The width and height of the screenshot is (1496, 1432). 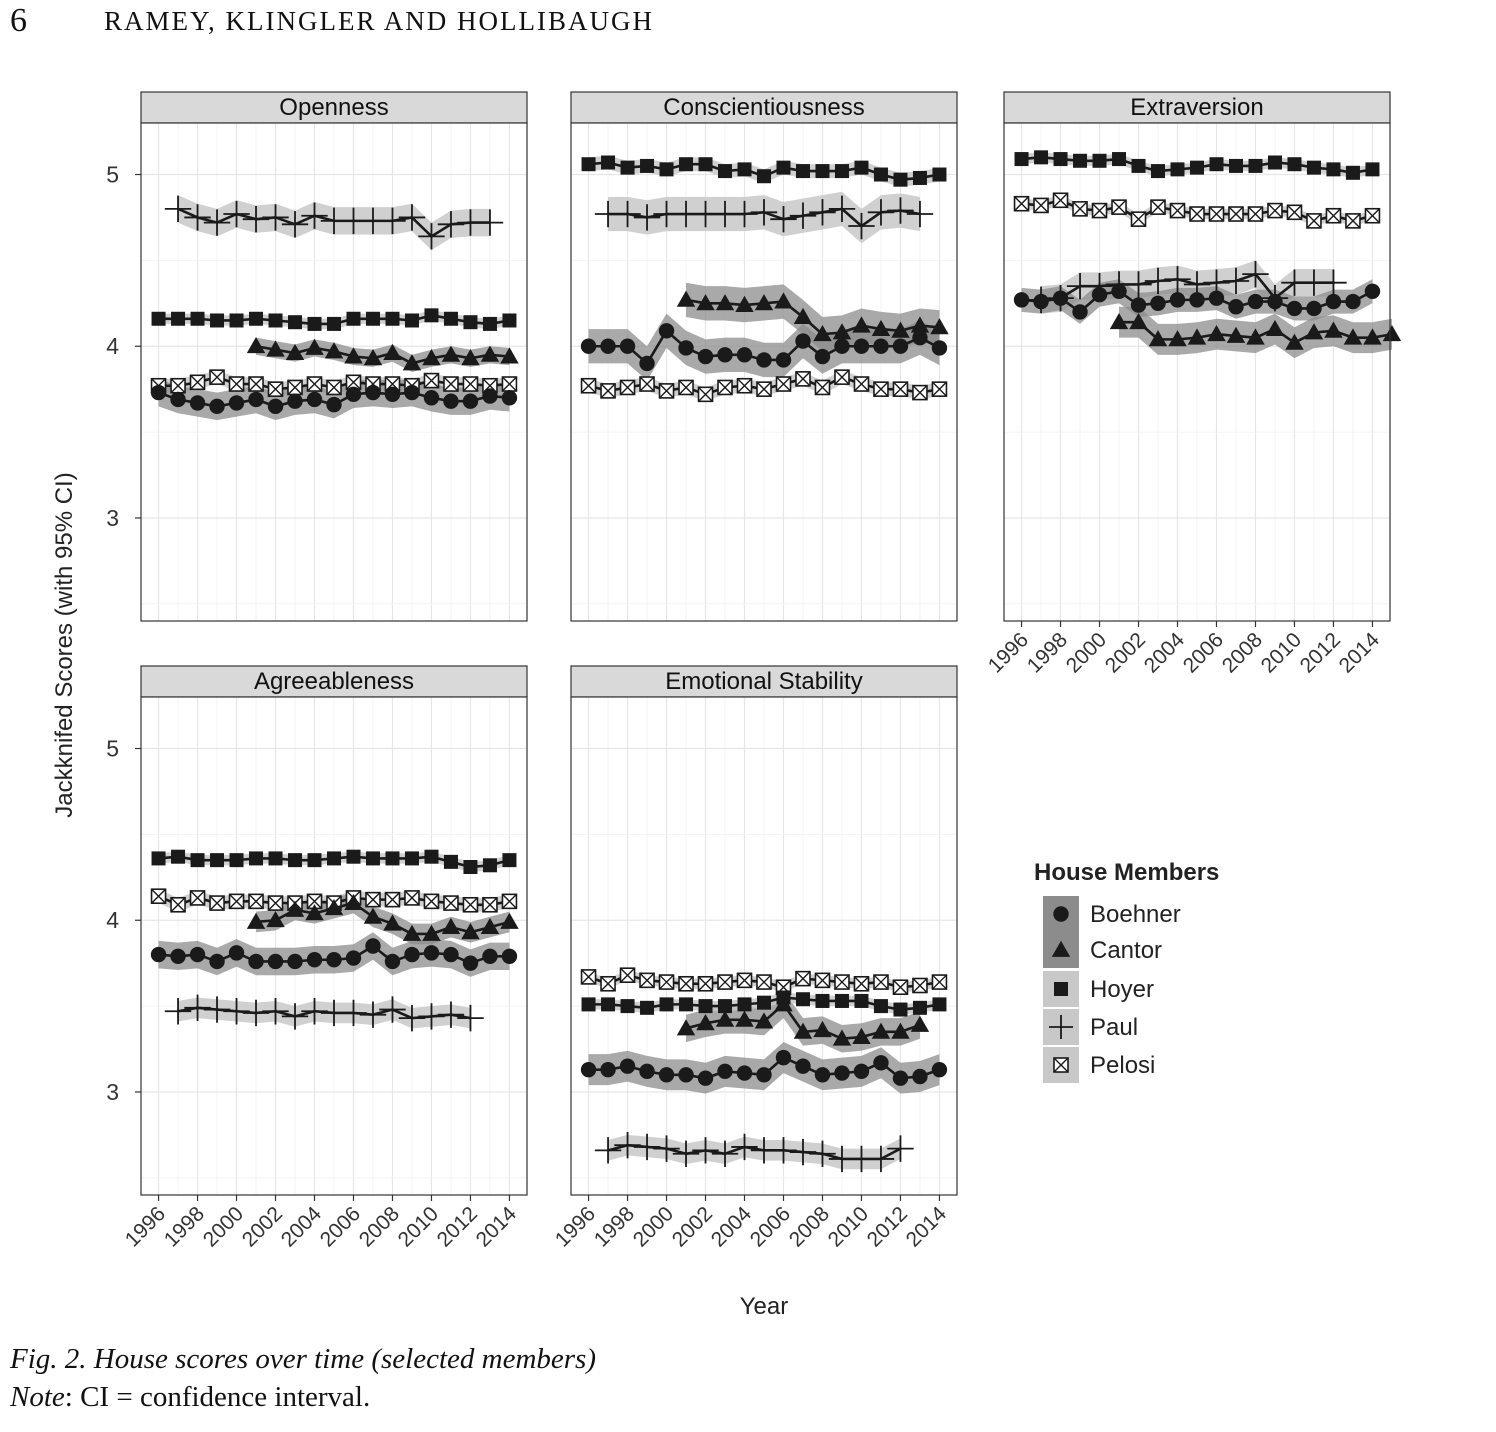 What do you see at coordinates (112, 175) in the screenshot?
I see `y-tick-label: 5` at bounding box center [112, 175].